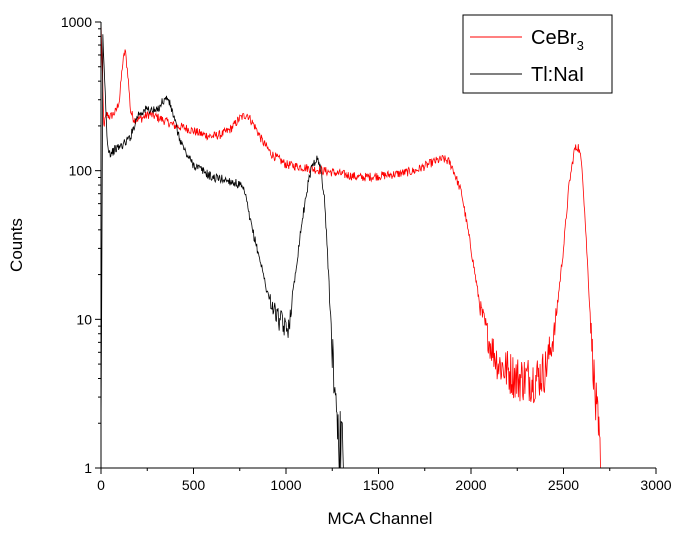  I want to click on x-tick-labels: 0 500 1000 1500 2000 2500 3000, so click(384, 485).